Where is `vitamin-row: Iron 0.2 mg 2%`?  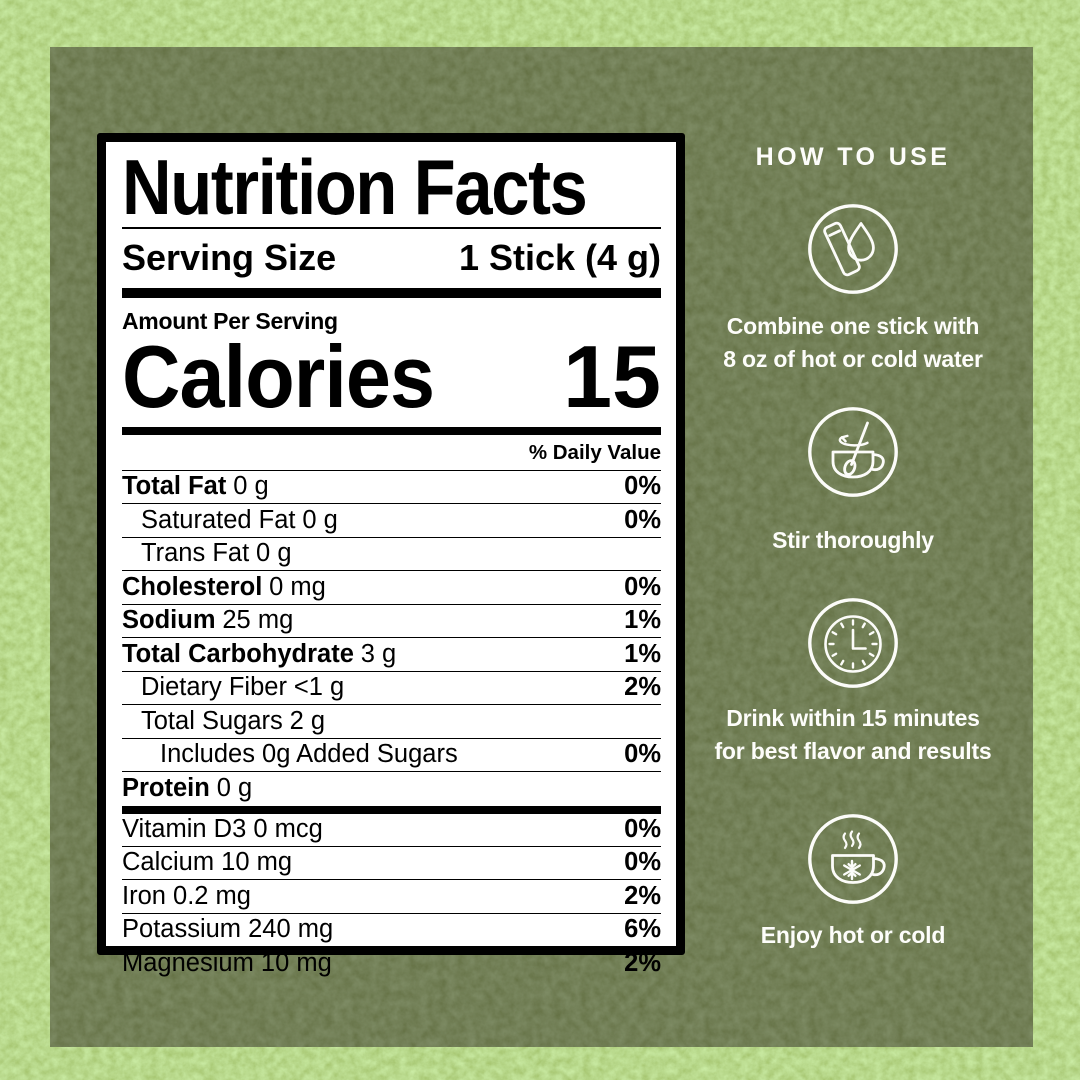
vitamin-row: Iron 0.2 mg 2% is located at coordinates (391, 897).